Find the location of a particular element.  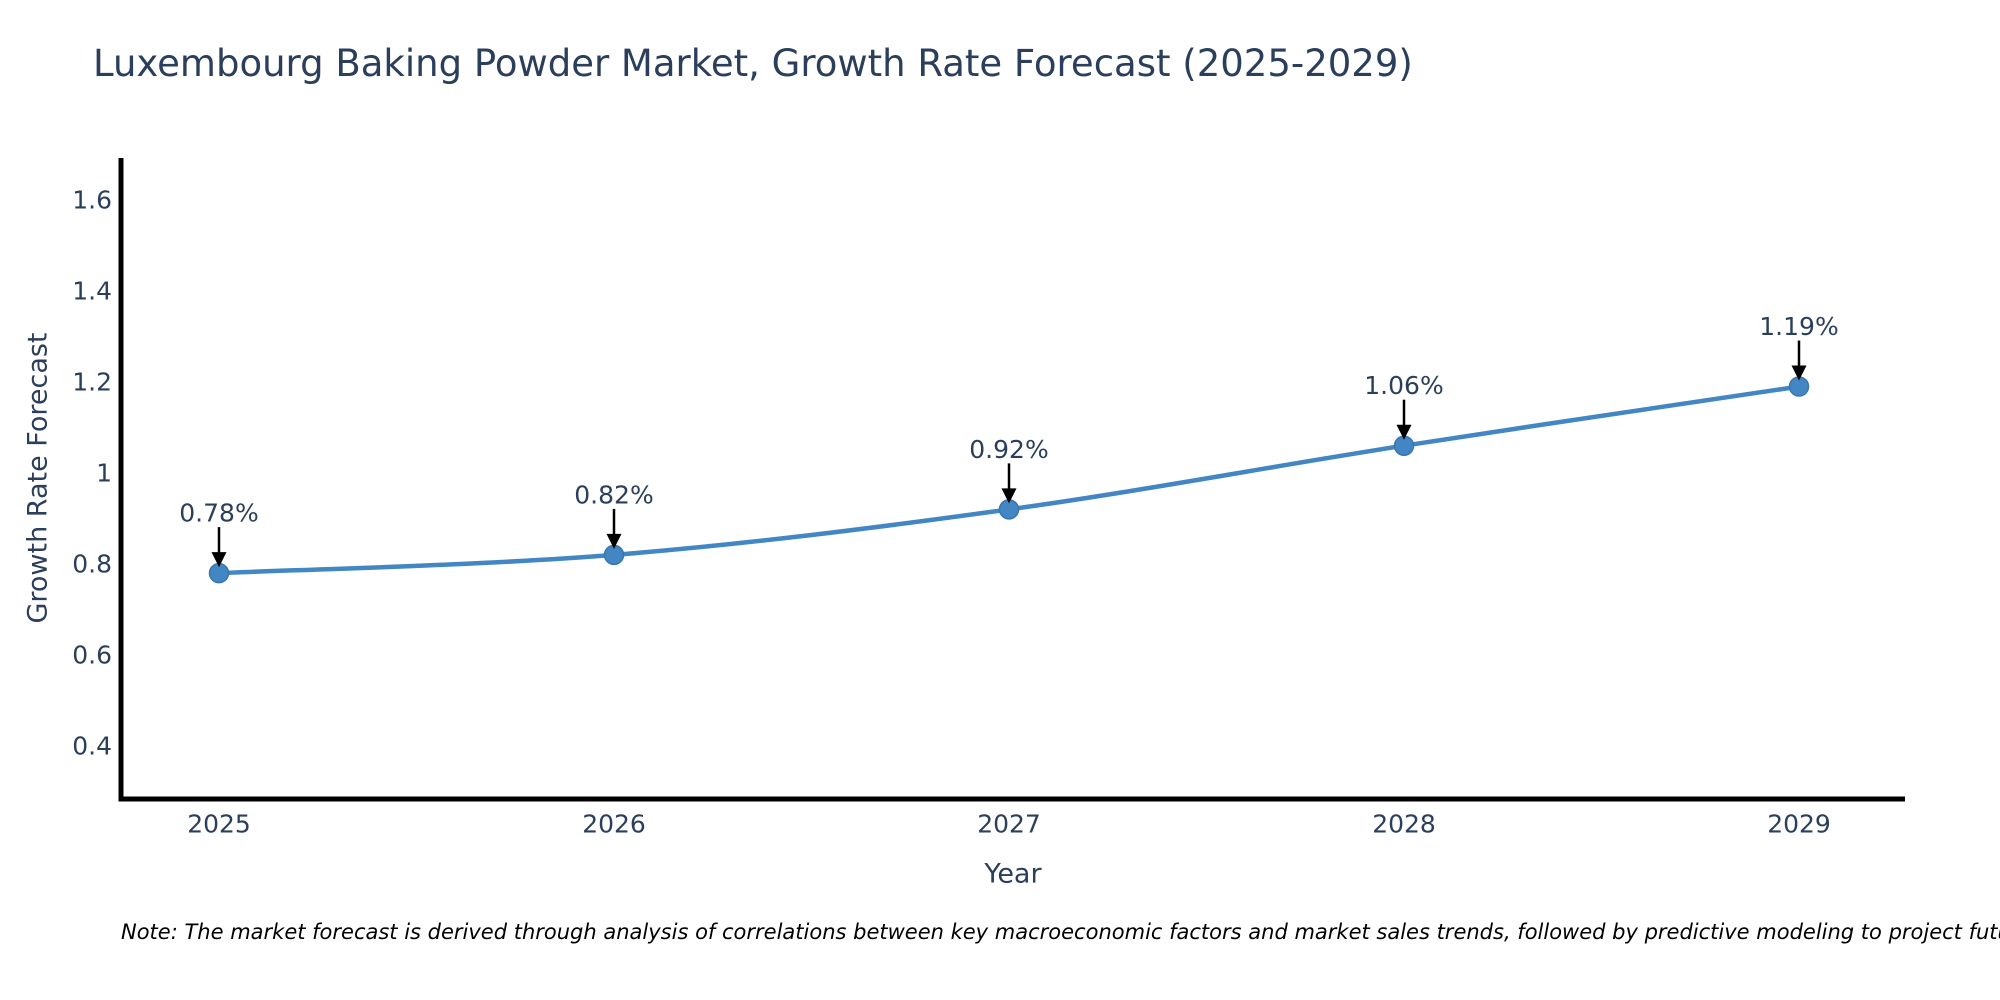

y-tick-label: 1.4 is located at coordinates (92, 291).